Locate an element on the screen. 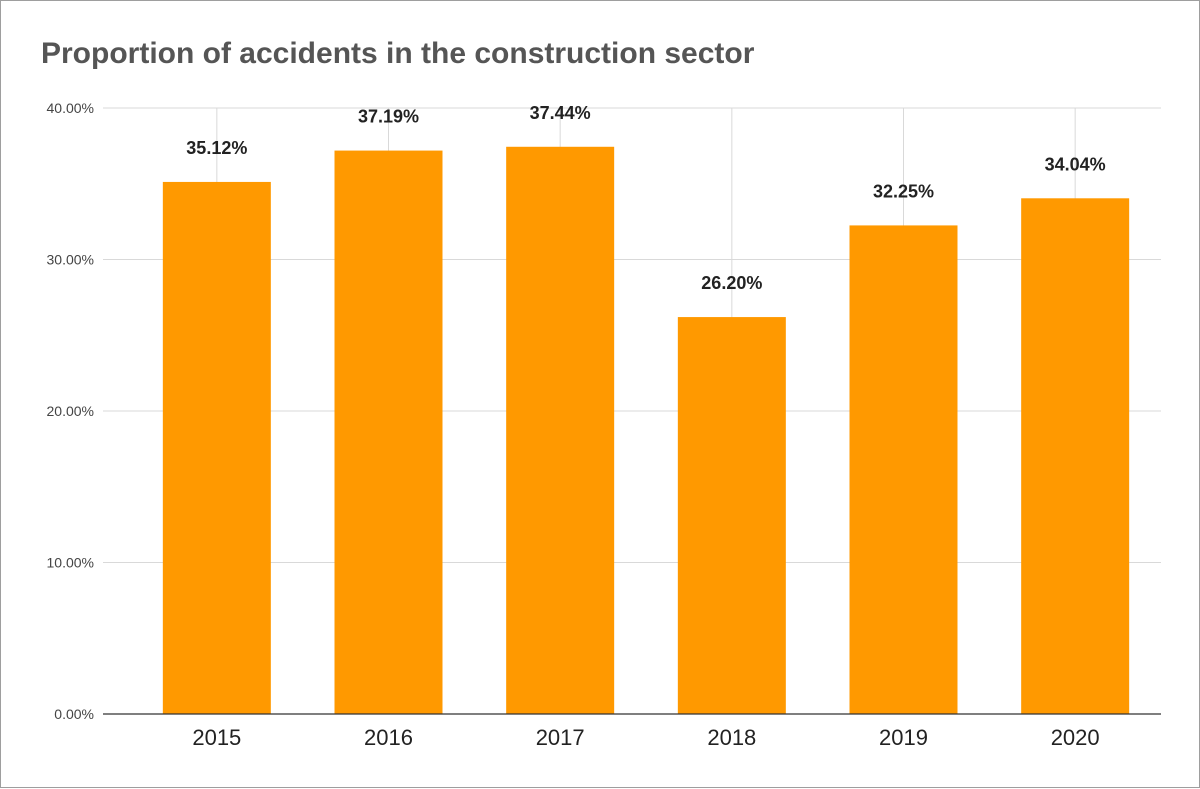  y-tick-label: 40.00% is located at coordinates (70, 108).